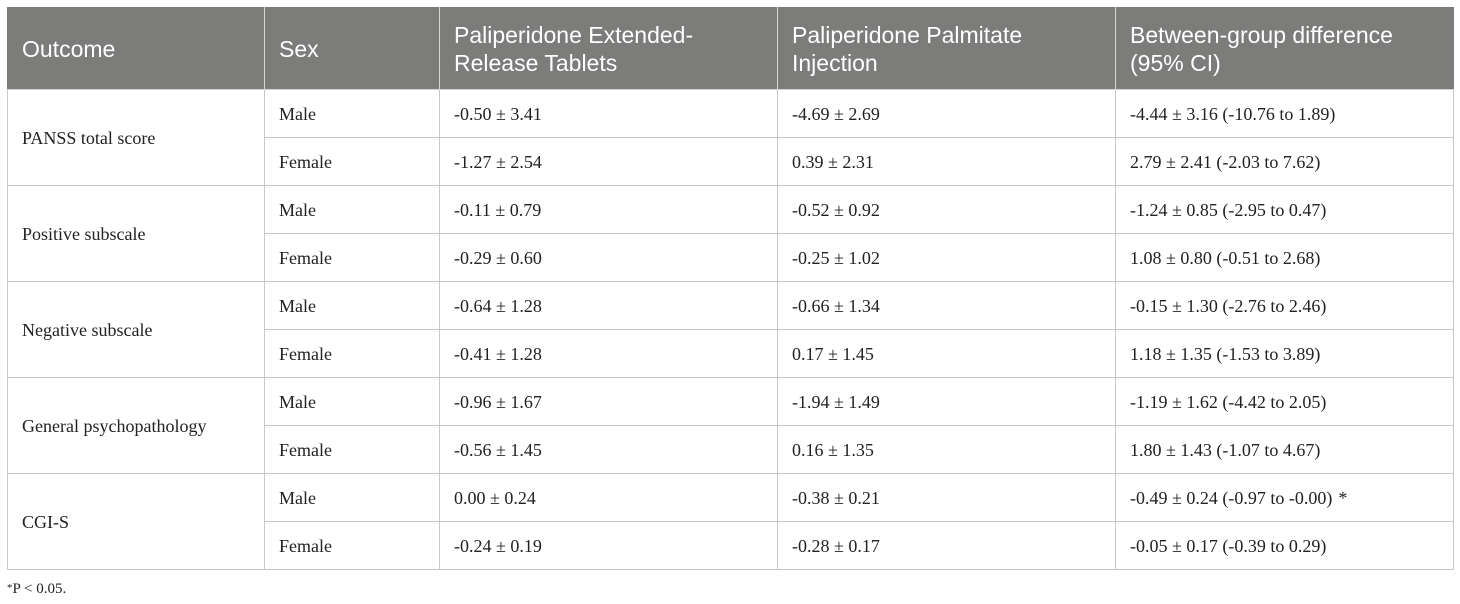  I want to click on header-outcome: Outcome, so click(136, 48).